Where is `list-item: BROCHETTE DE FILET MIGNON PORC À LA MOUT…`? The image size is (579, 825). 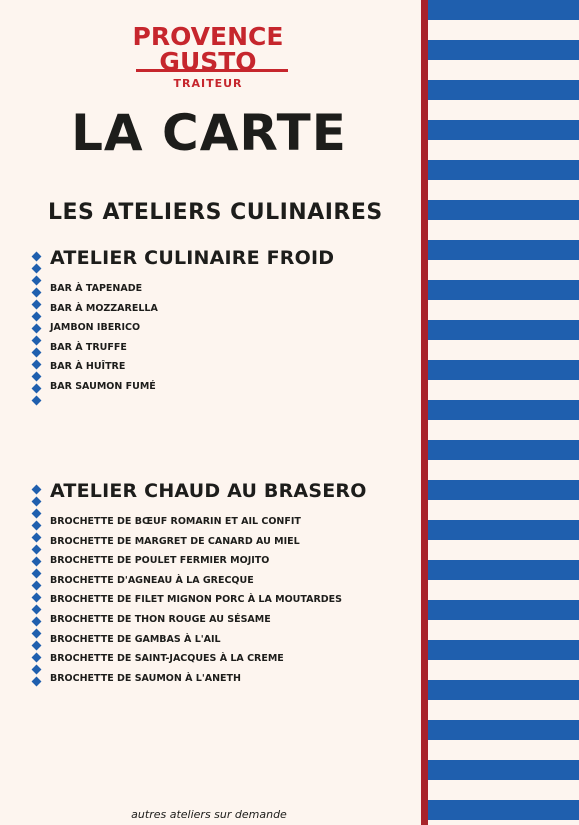
list-item: BROCHETTE DE FILET MIGNON PORC À LA MOUT… is located at coordinates (196, 600).